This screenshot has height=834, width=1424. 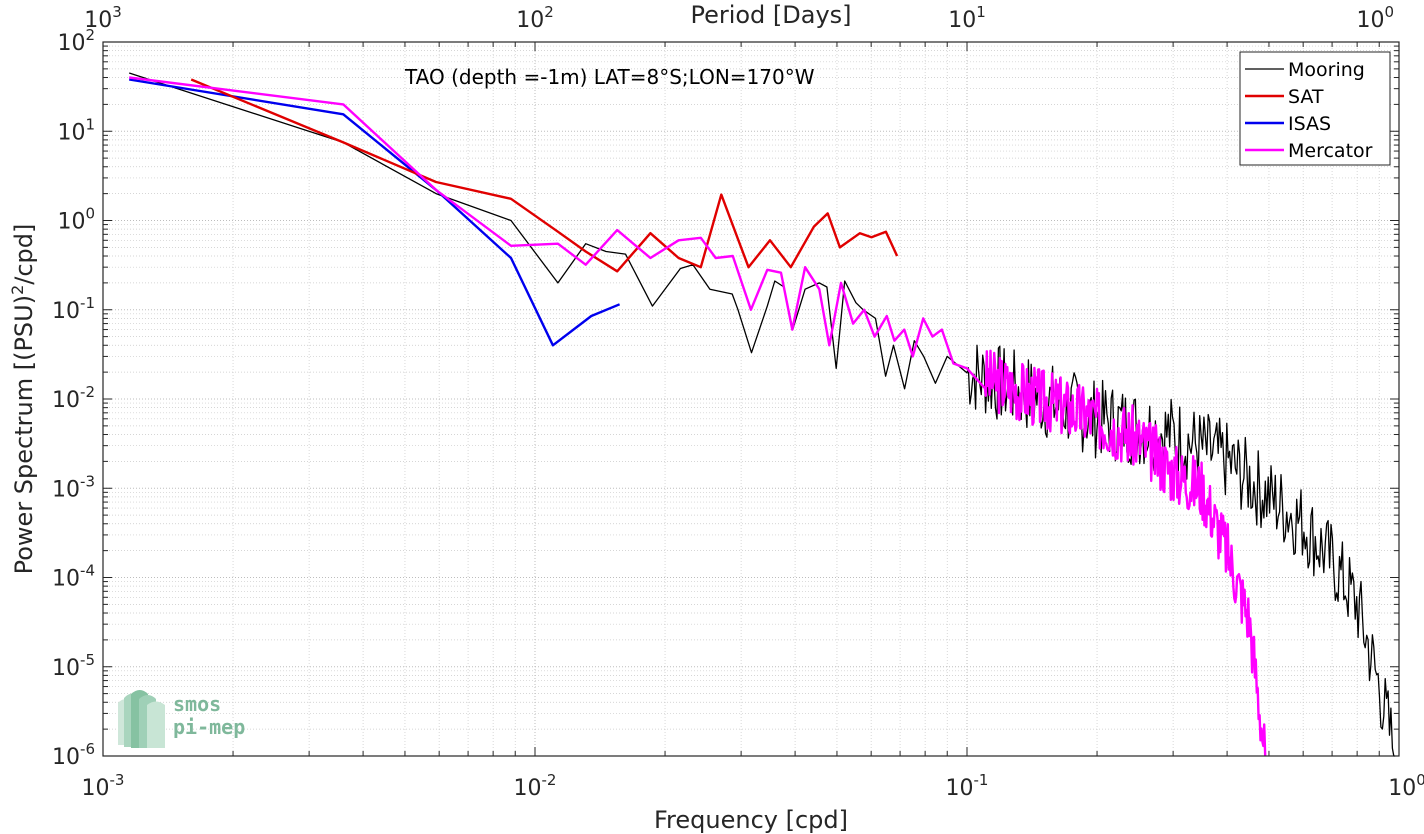 What do you see at coordinates (73, 487) in the screenshot?
I see `y-tick-label: 10⁻³` at bounding box center [73, 487].